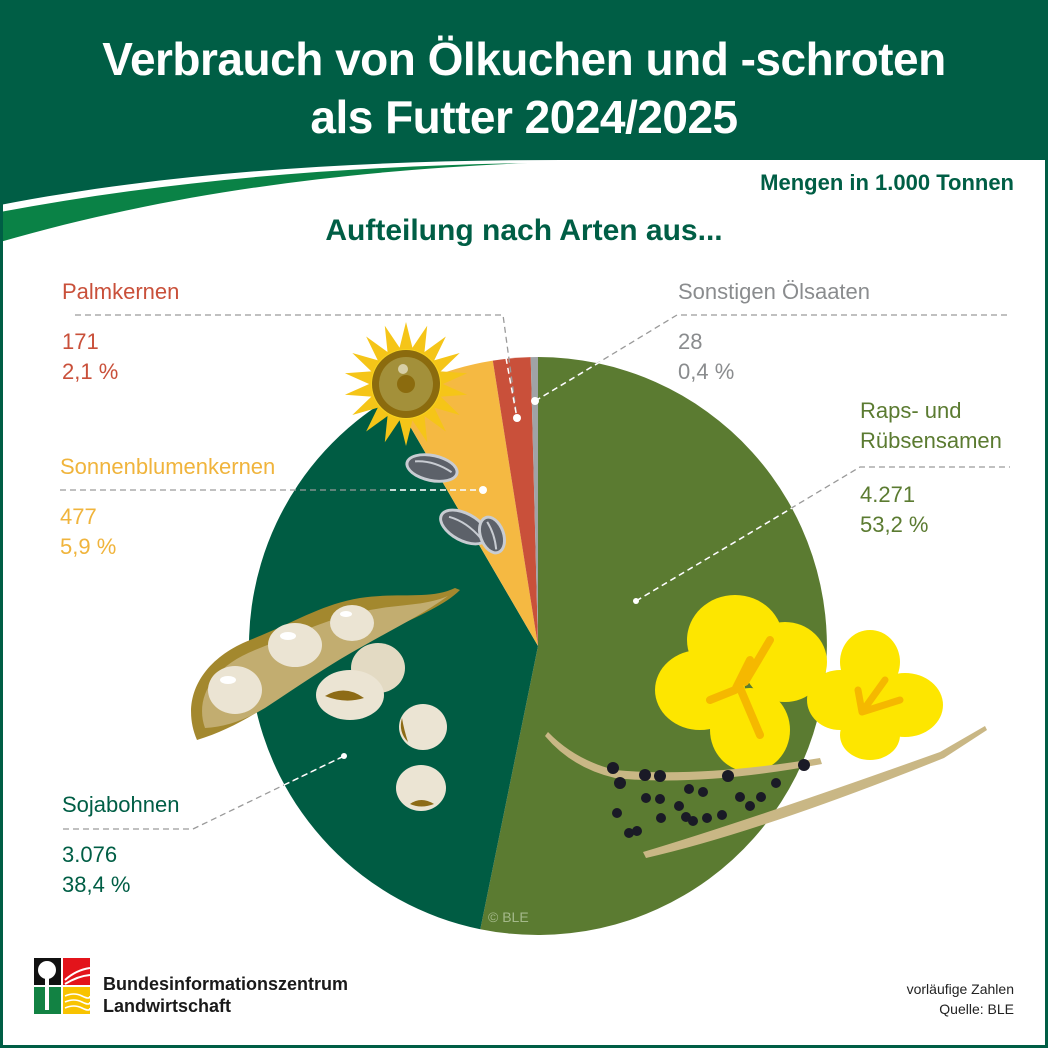 The image size is (1048, 1048). What do you see at coordinates (524, 59) in the screenshot?
I see `title-line-1: Verbrauch von Ölkuchen und -schroten` at bounding box center [524, 59].